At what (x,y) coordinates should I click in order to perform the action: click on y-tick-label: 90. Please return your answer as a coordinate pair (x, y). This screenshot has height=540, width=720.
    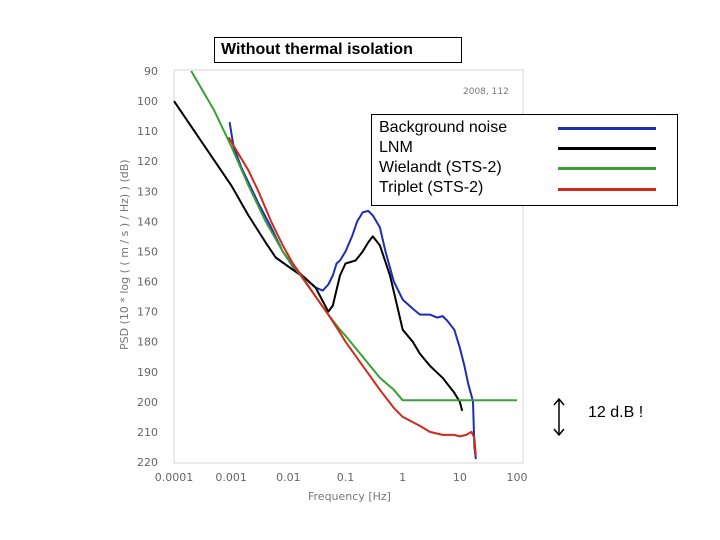
    Looking at the image, I should click on (151, 71).